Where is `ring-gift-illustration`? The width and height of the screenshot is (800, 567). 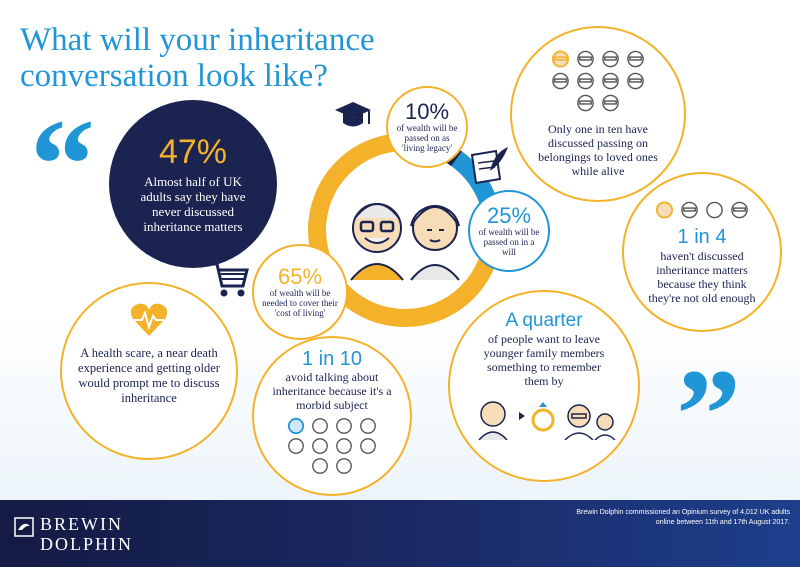
ring-gift-illustration is located at coordinates (547, 420).